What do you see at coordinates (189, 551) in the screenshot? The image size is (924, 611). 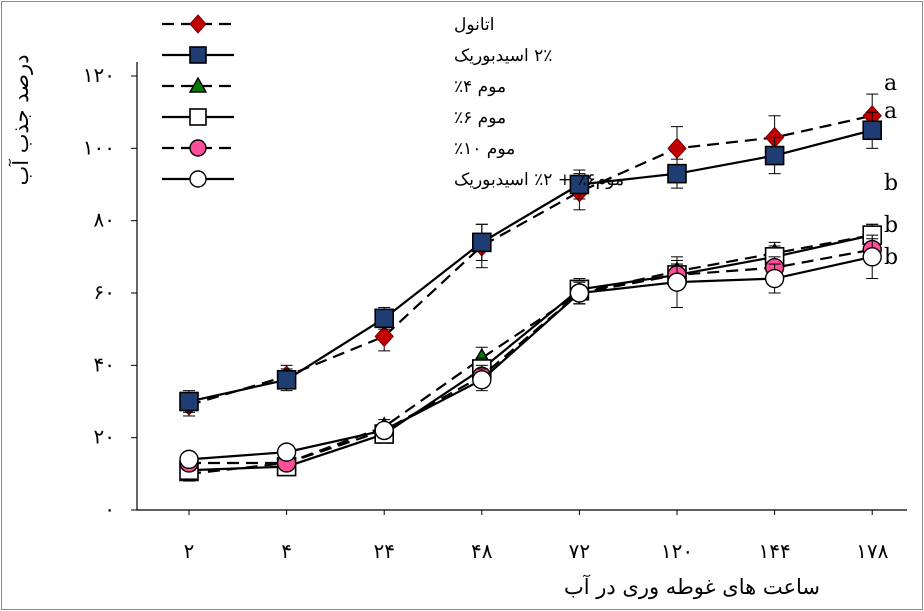 I see `x-tick-label: ۲` at bounding box center [189, 551].